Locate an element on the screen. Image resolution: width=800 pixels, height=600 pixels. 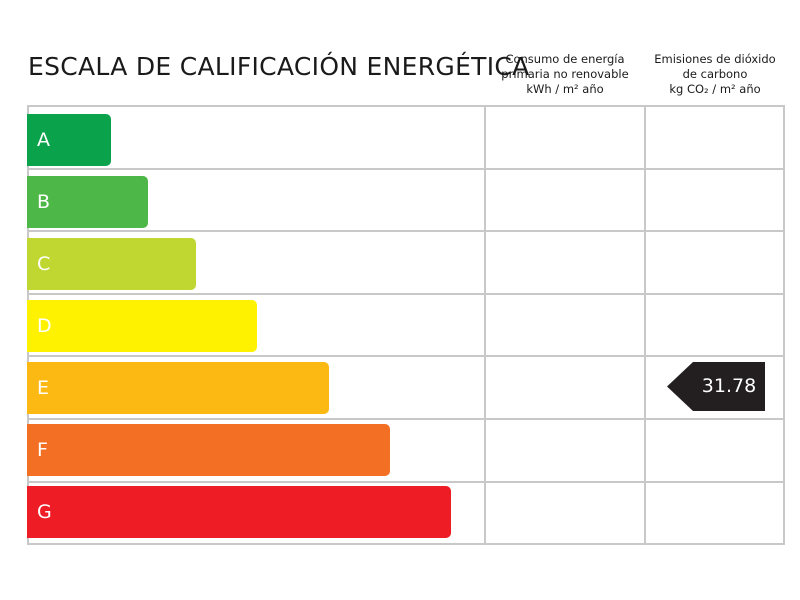
rating-bar-b: B is located at coordinates (87, 202).